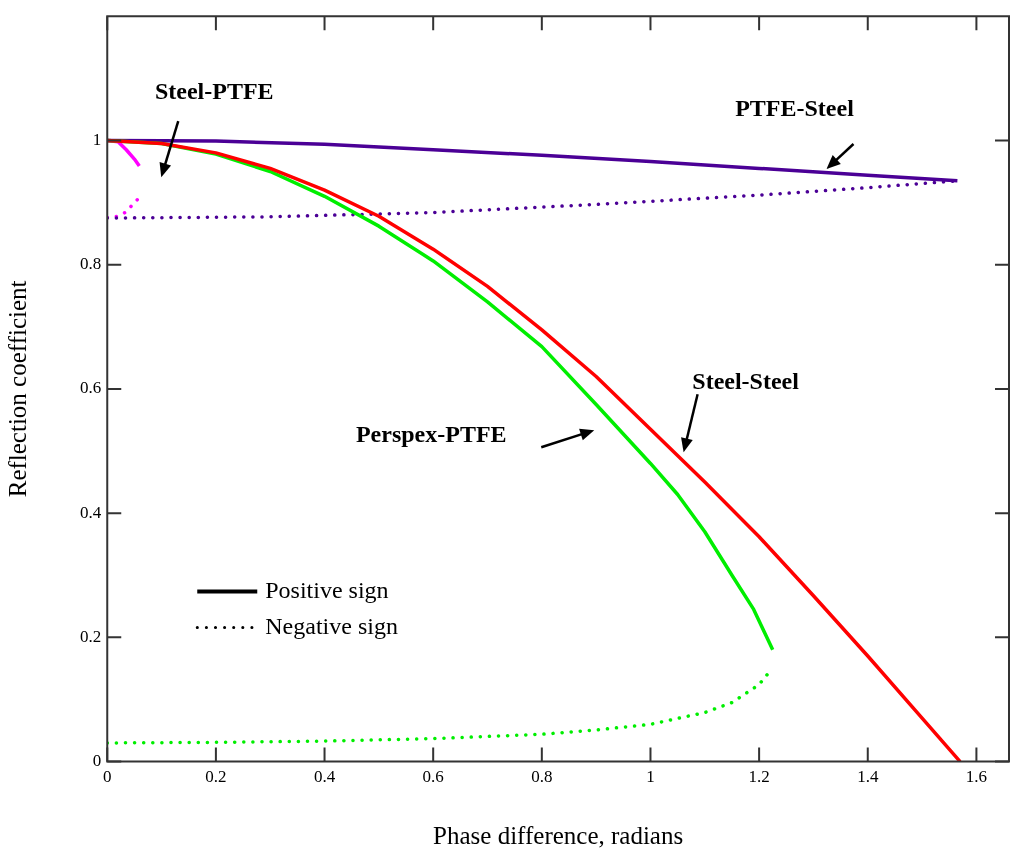 The image size is (1011, 854). I want to click on y-tick-label: 0, so click(97, 761).